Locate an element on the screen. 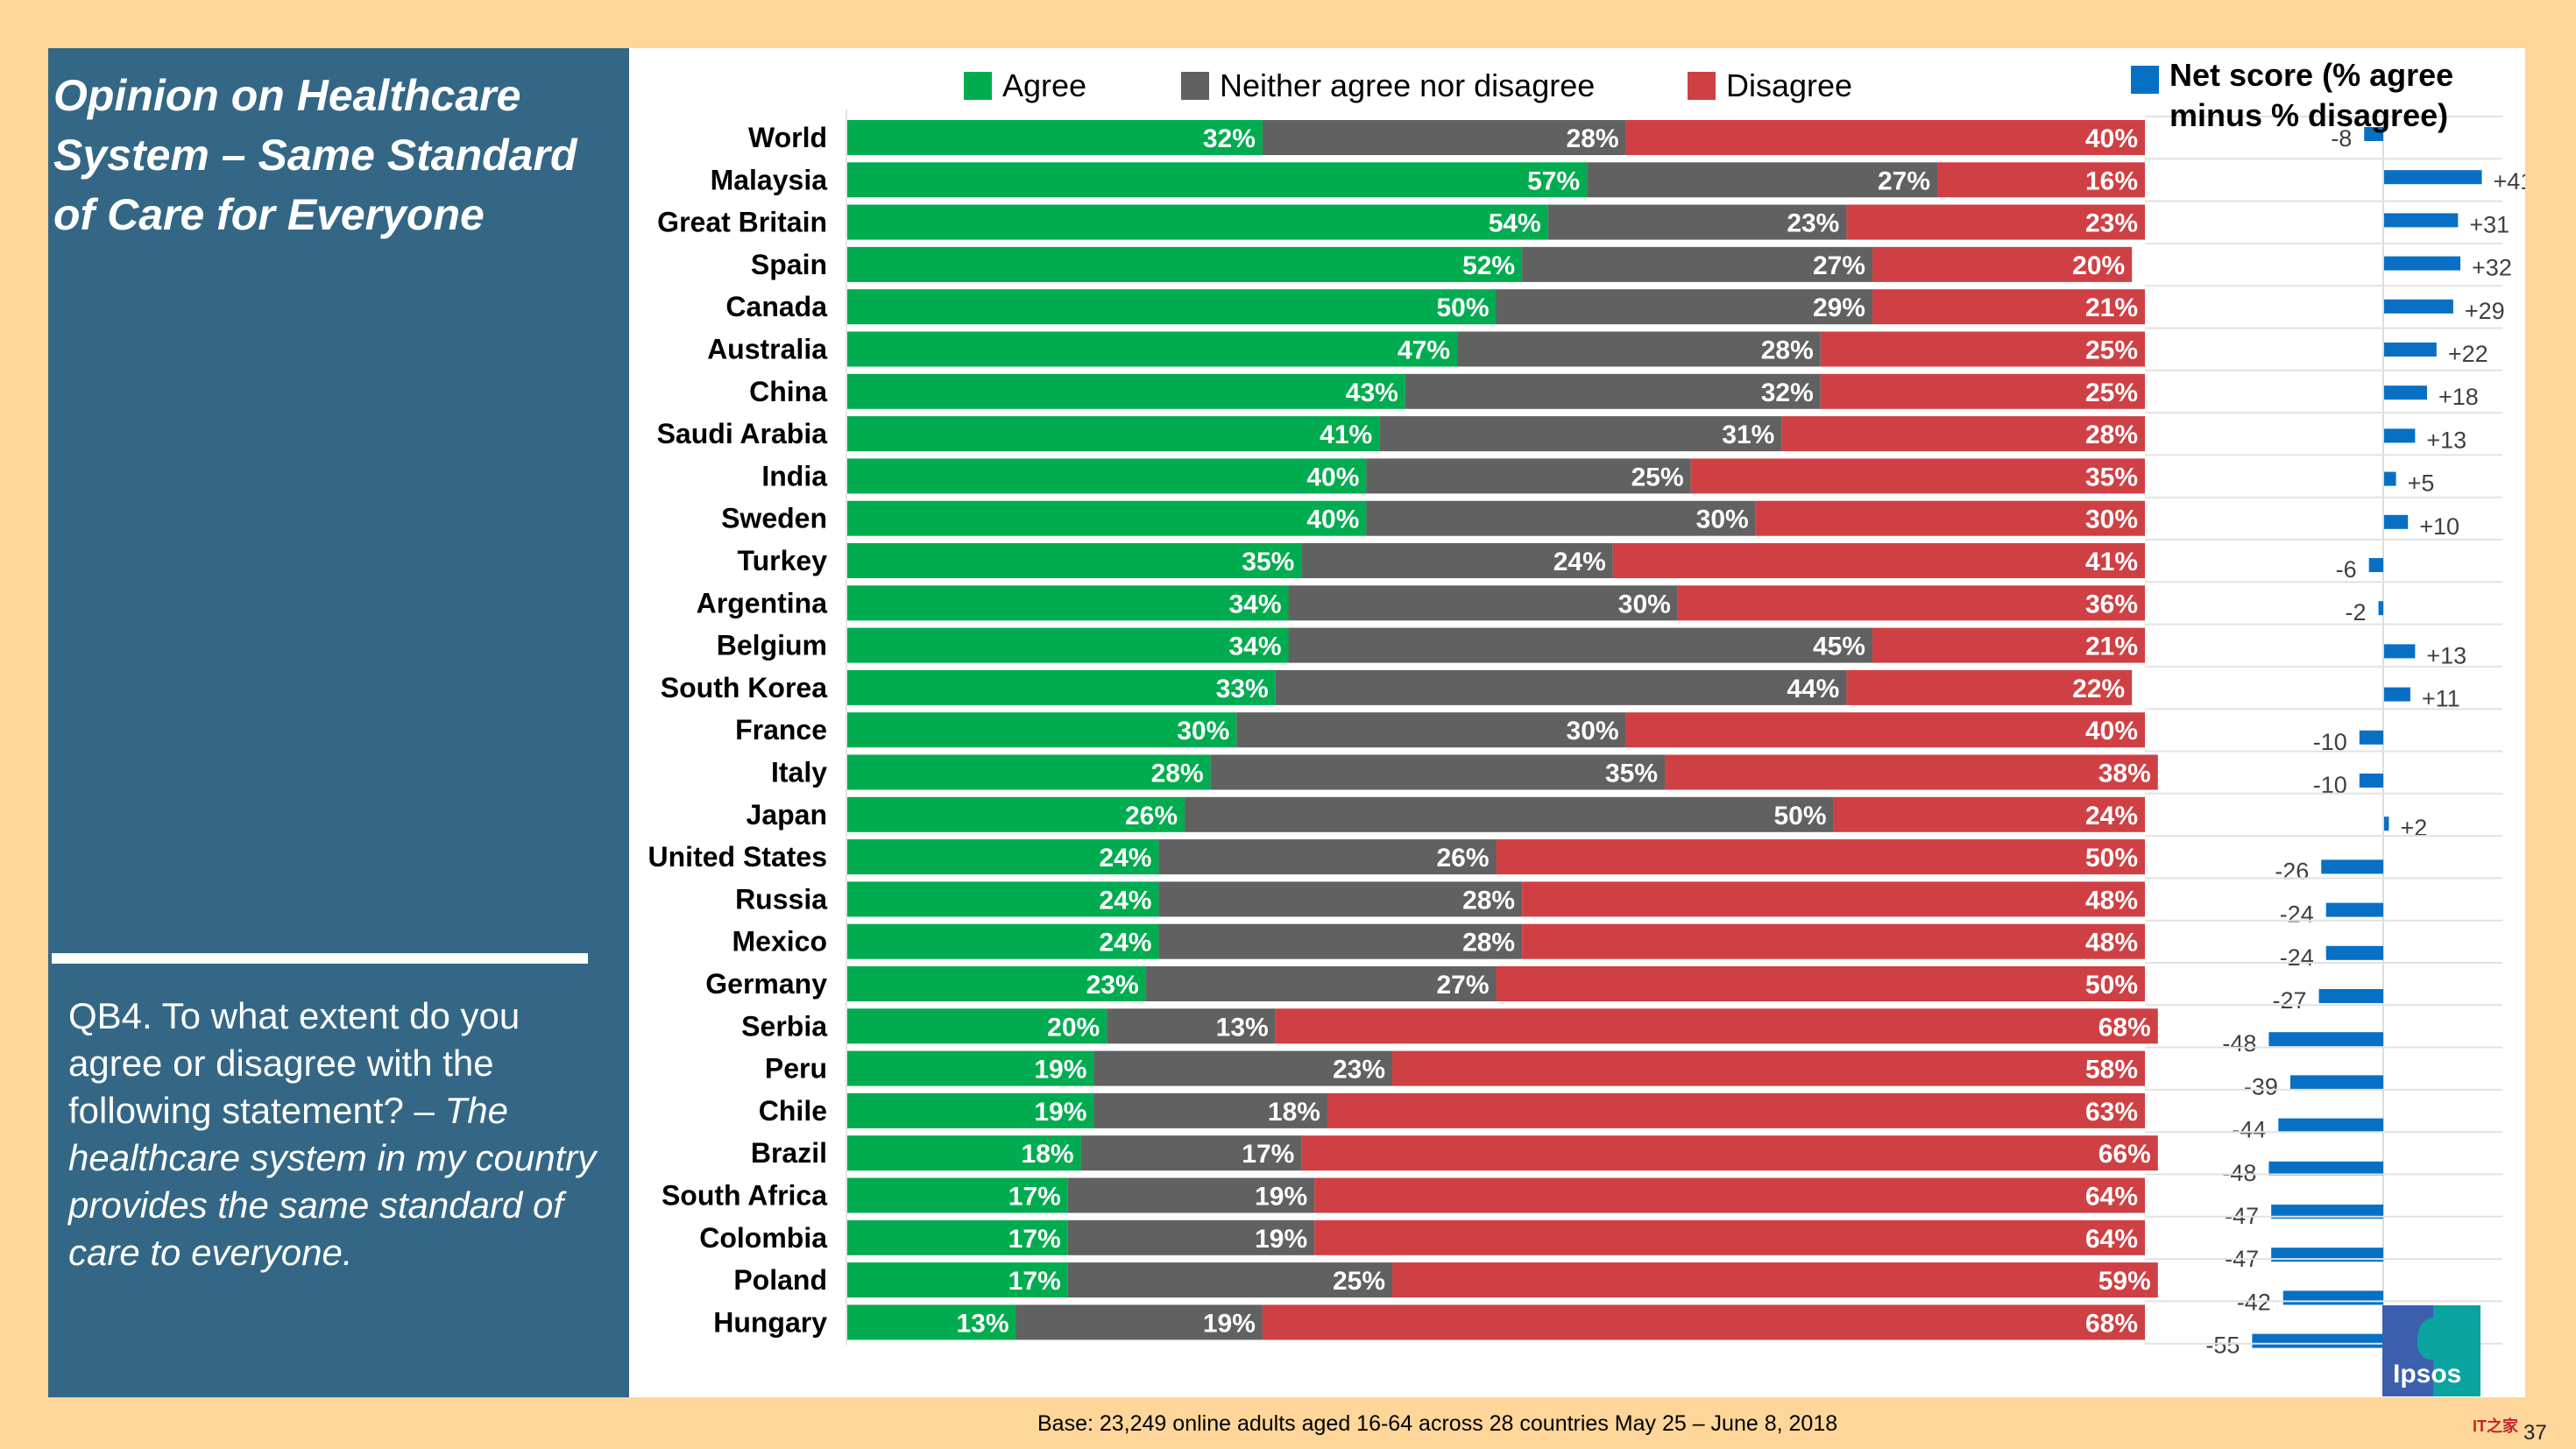 The width and height of the screenshot is (2576, 1449). legend-net-label: Net score (% agree minus % disagree) is located at coordinates (2311, 95).